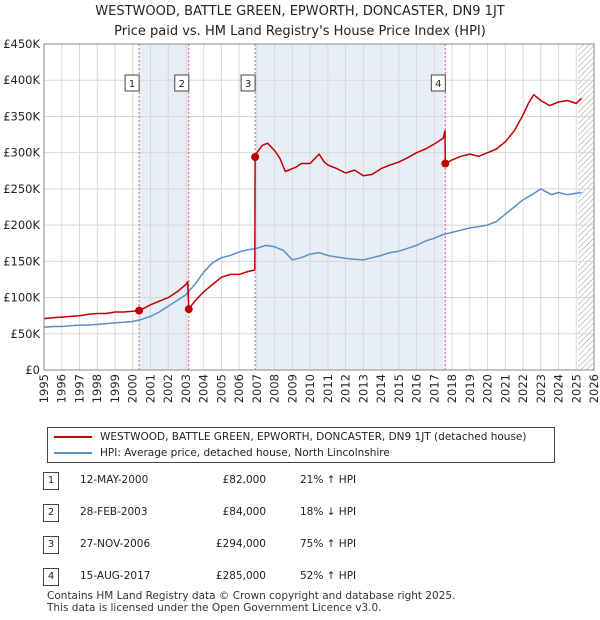 Image resolution: width=600 pixels, height=620 pixels. Describe the element at coordinates (559, 388) in the screenshot. I see `x-tick-label: 2024` at that location.